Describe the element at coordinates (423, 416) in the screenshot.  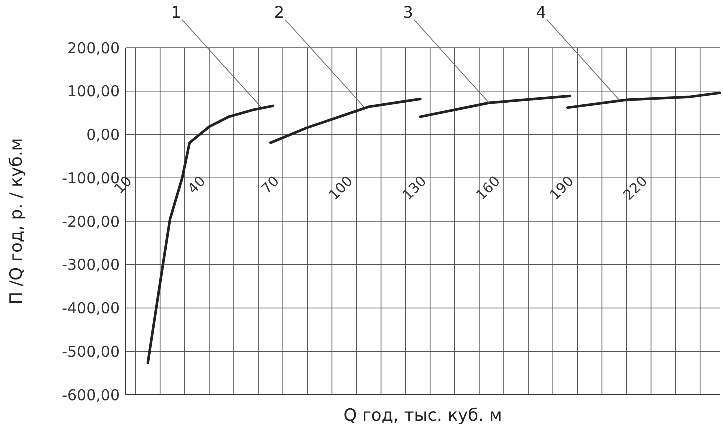
I see `x-axis-title: Q год, тыс. куб. м` at that location.